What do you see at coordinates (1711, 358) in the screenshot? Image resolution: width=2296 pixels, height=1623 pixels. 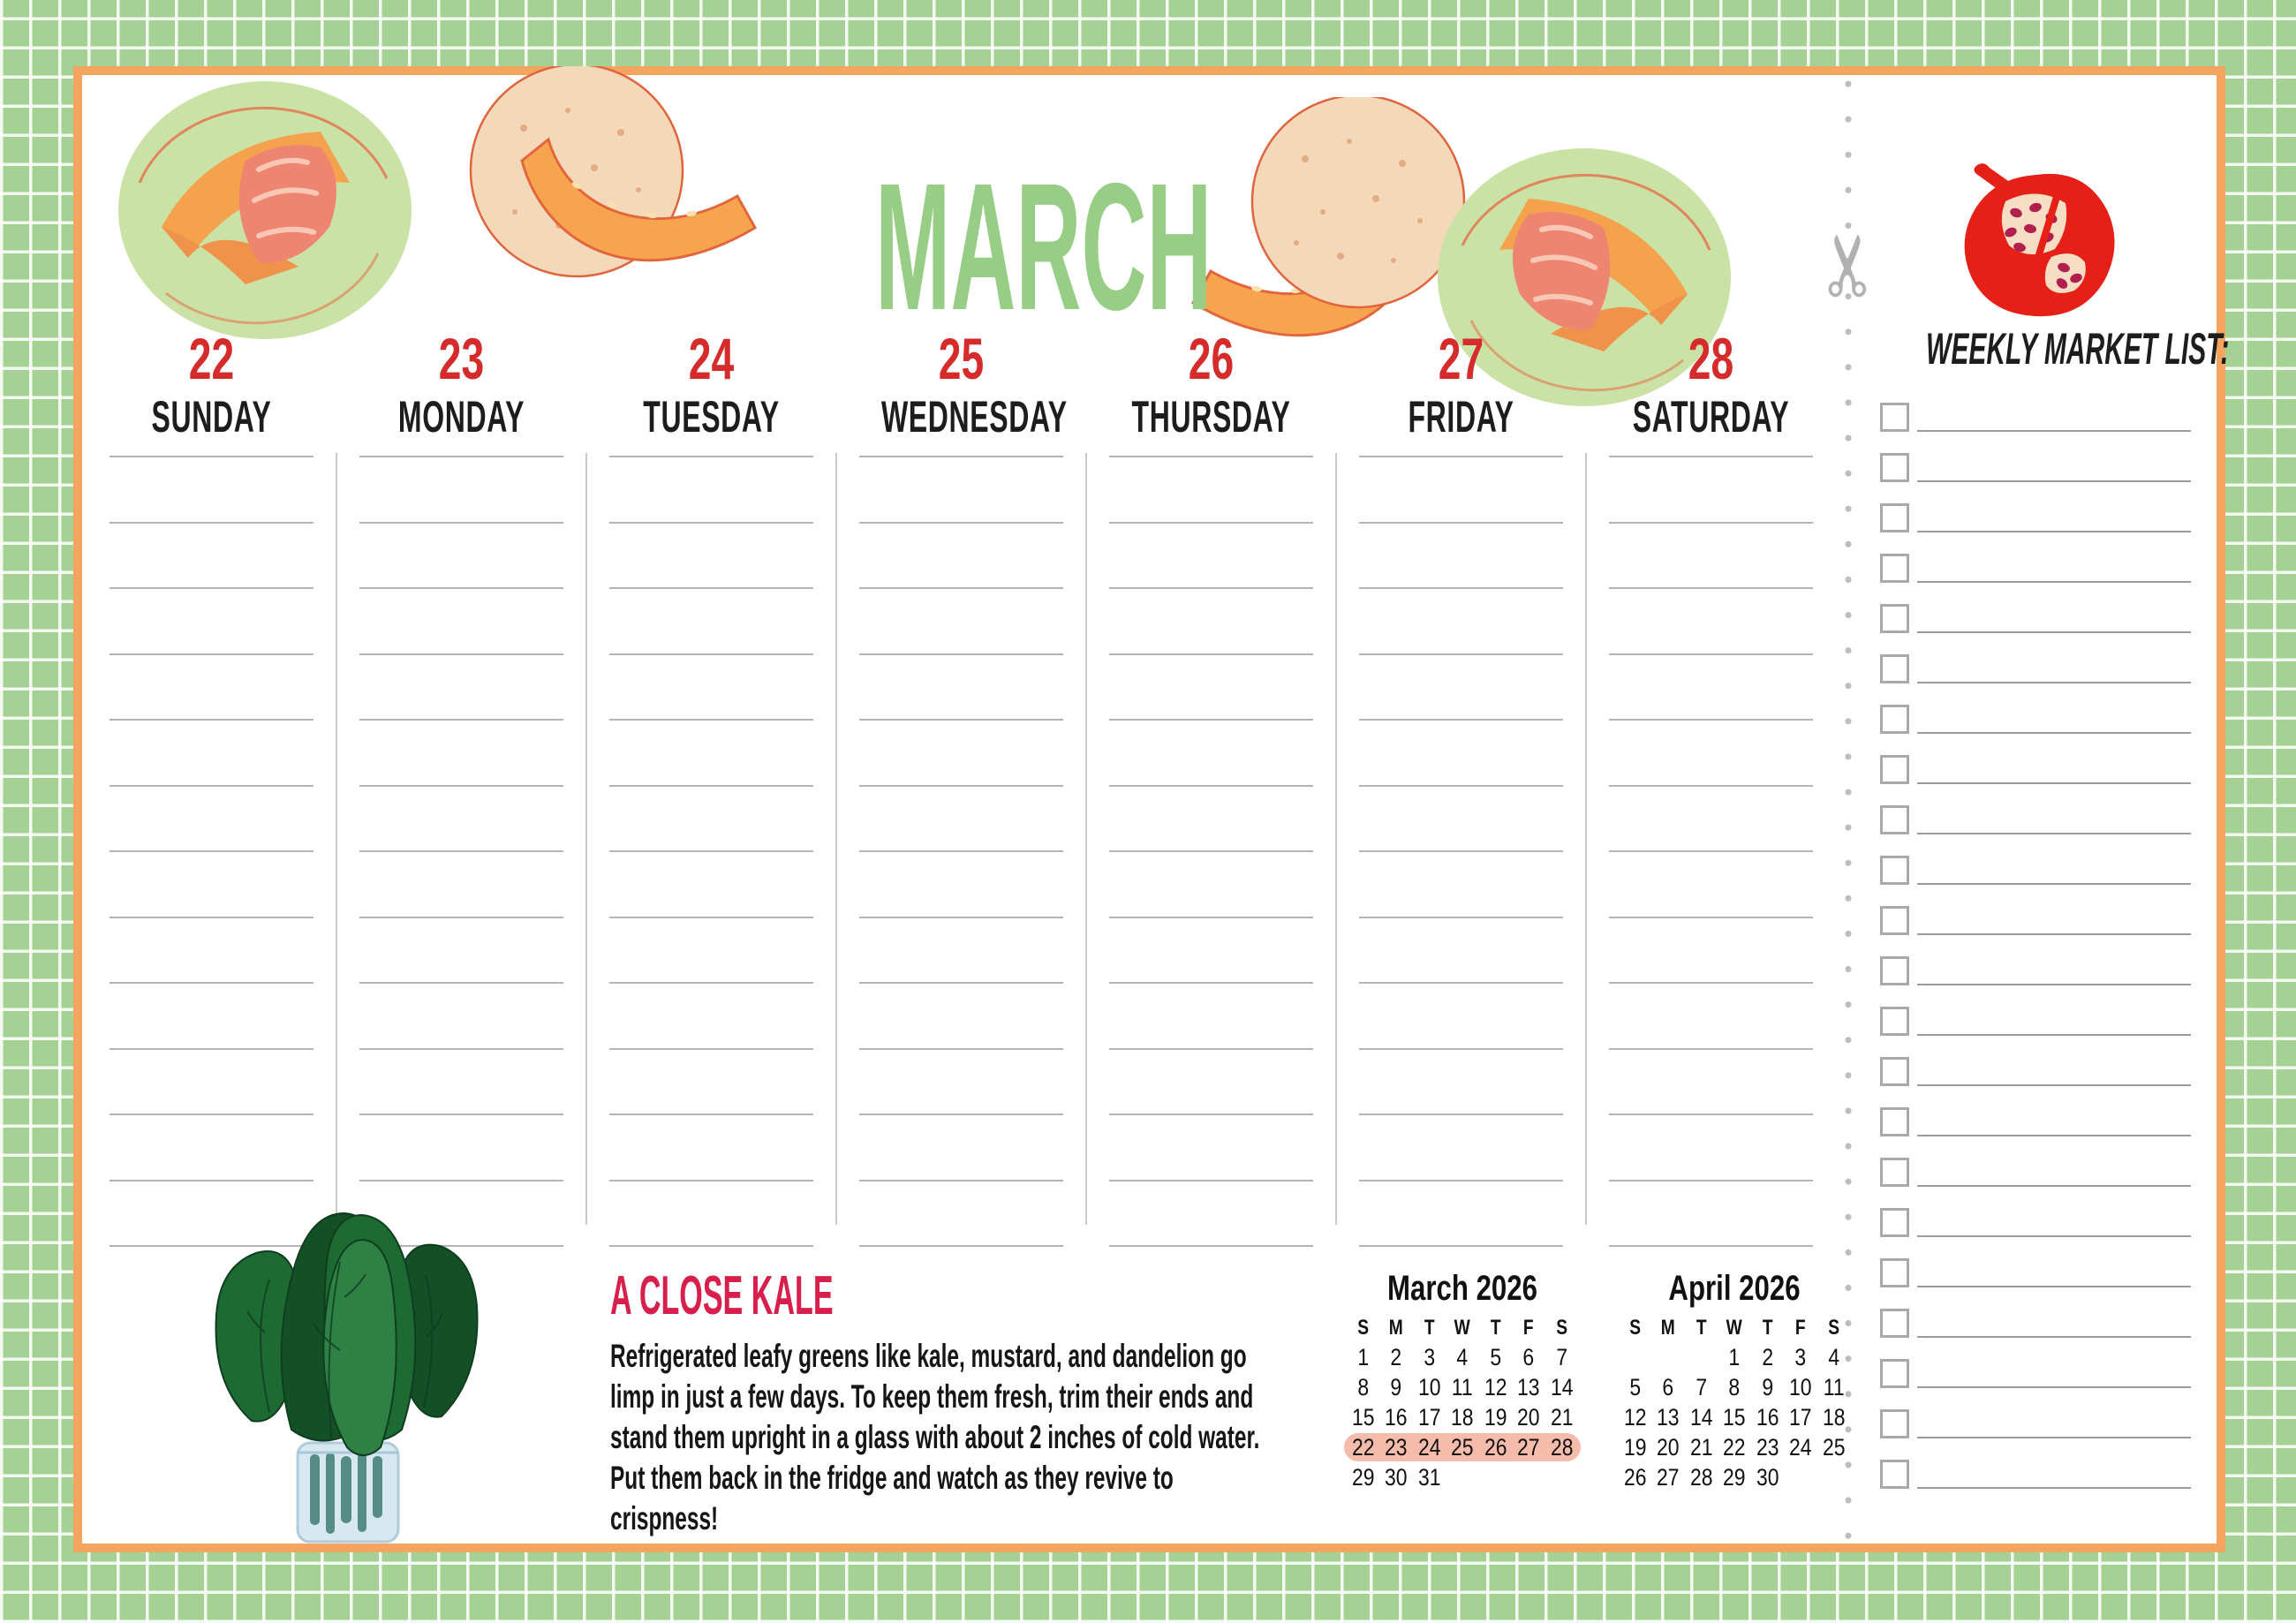 I see `day-number: 28` at bounding box center [1711, 358].